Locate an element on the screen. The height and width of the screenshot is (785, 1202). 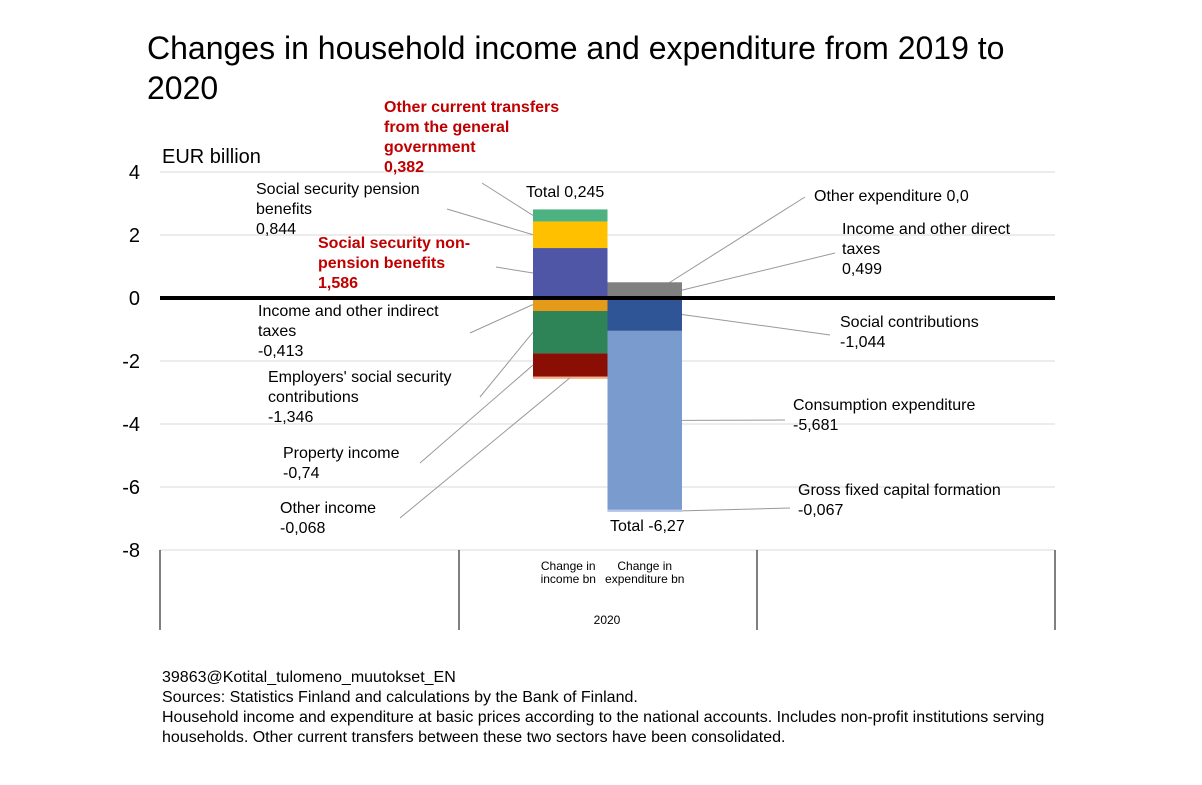
data-label: Income and other direct taxes 0,499 is located at coordinates (937, 250).